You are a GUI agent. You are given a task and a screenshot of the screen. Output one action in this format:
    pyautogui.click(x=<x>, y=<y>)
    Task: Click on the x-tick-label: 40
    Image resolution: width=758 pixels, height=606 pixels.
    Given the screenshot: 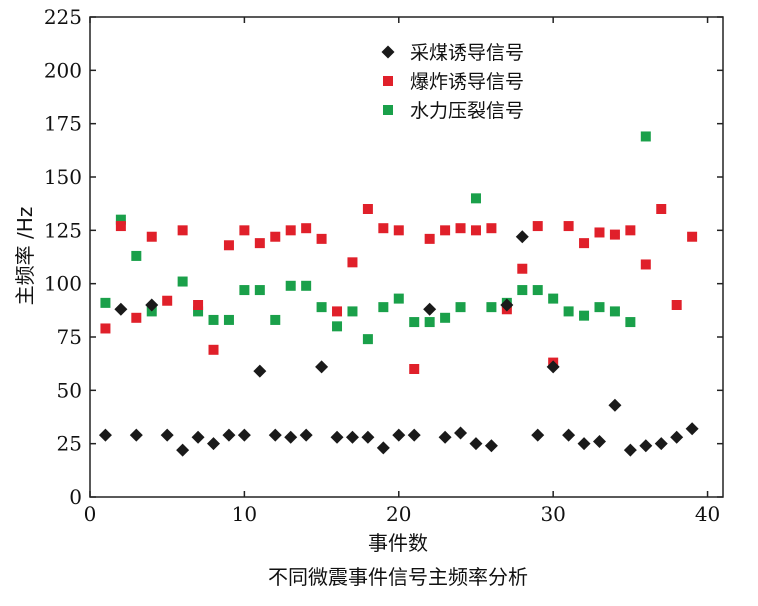 What is the action you would take?
    pyautogui.click(x=707, y=514)
    